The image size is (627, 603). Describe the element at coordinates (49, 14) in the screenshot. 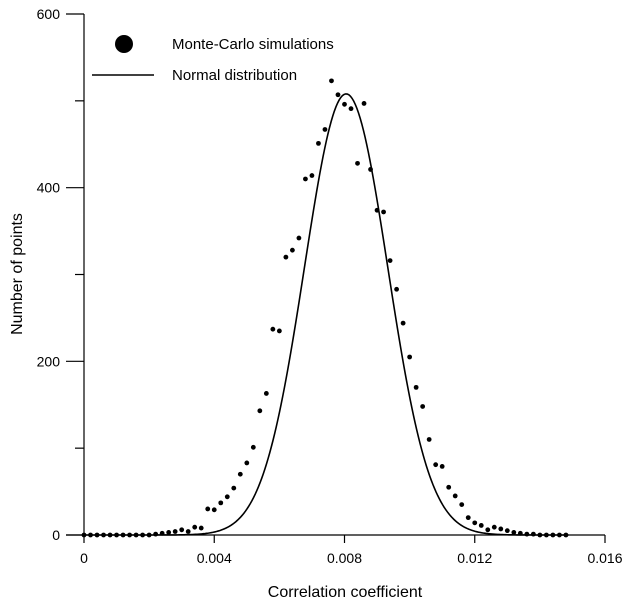

I see `y-tick-label: 600` at that location.